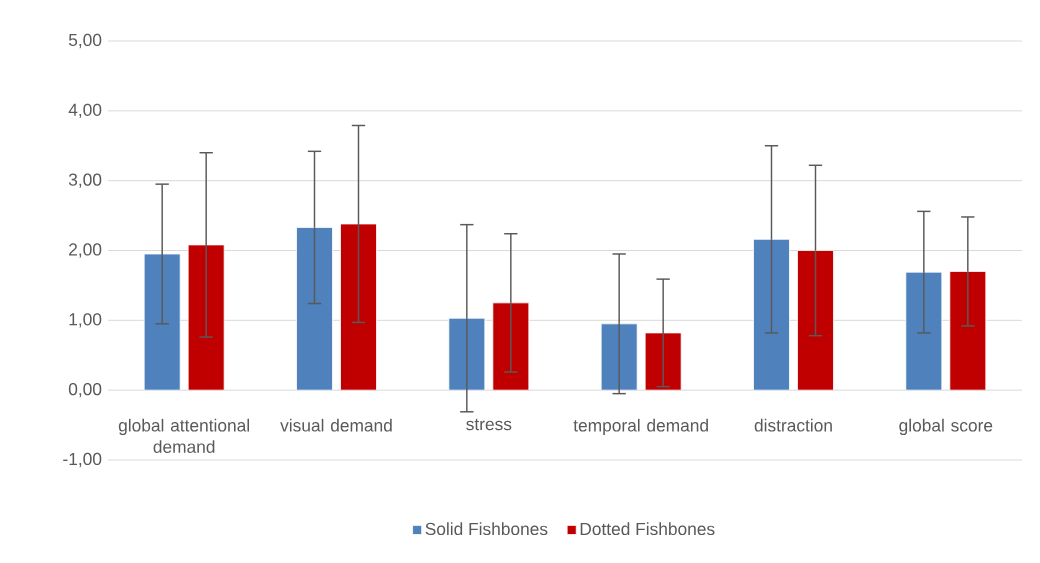  What do you see at coordinates (793, 425) in the screenshot?
I see `x-tick-label: distraction` at bounding box center [793, 425].